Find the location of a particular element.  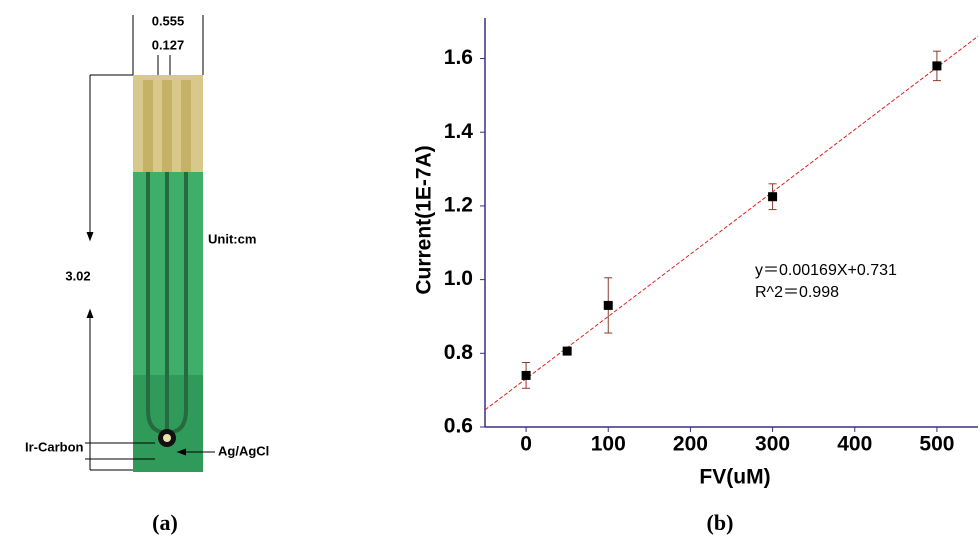

panel-caption: (b) is located at coordinates (720, 522).